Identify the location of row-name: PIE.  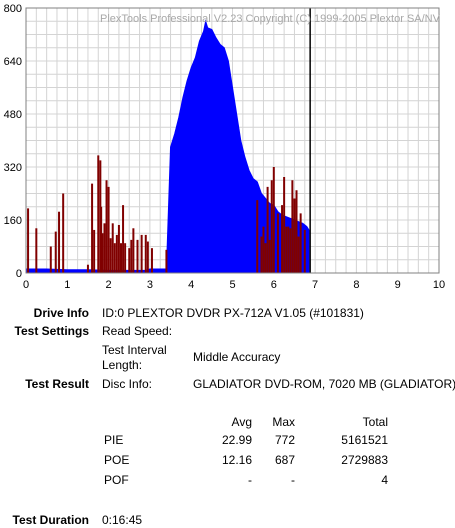
(114, 440).